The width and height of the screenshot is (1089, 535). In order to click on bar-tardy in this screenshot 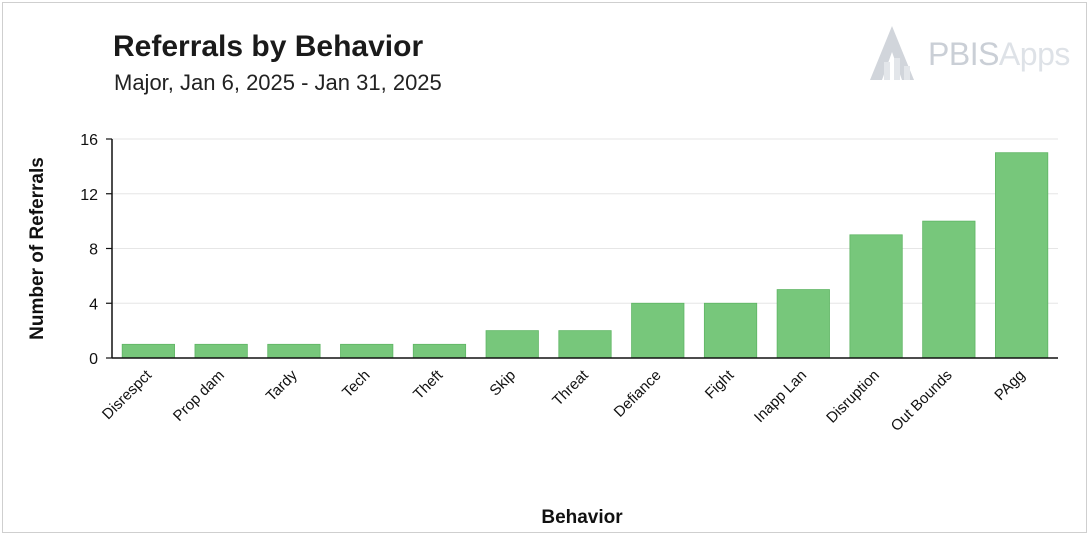, I will do `click(294, 351)`.